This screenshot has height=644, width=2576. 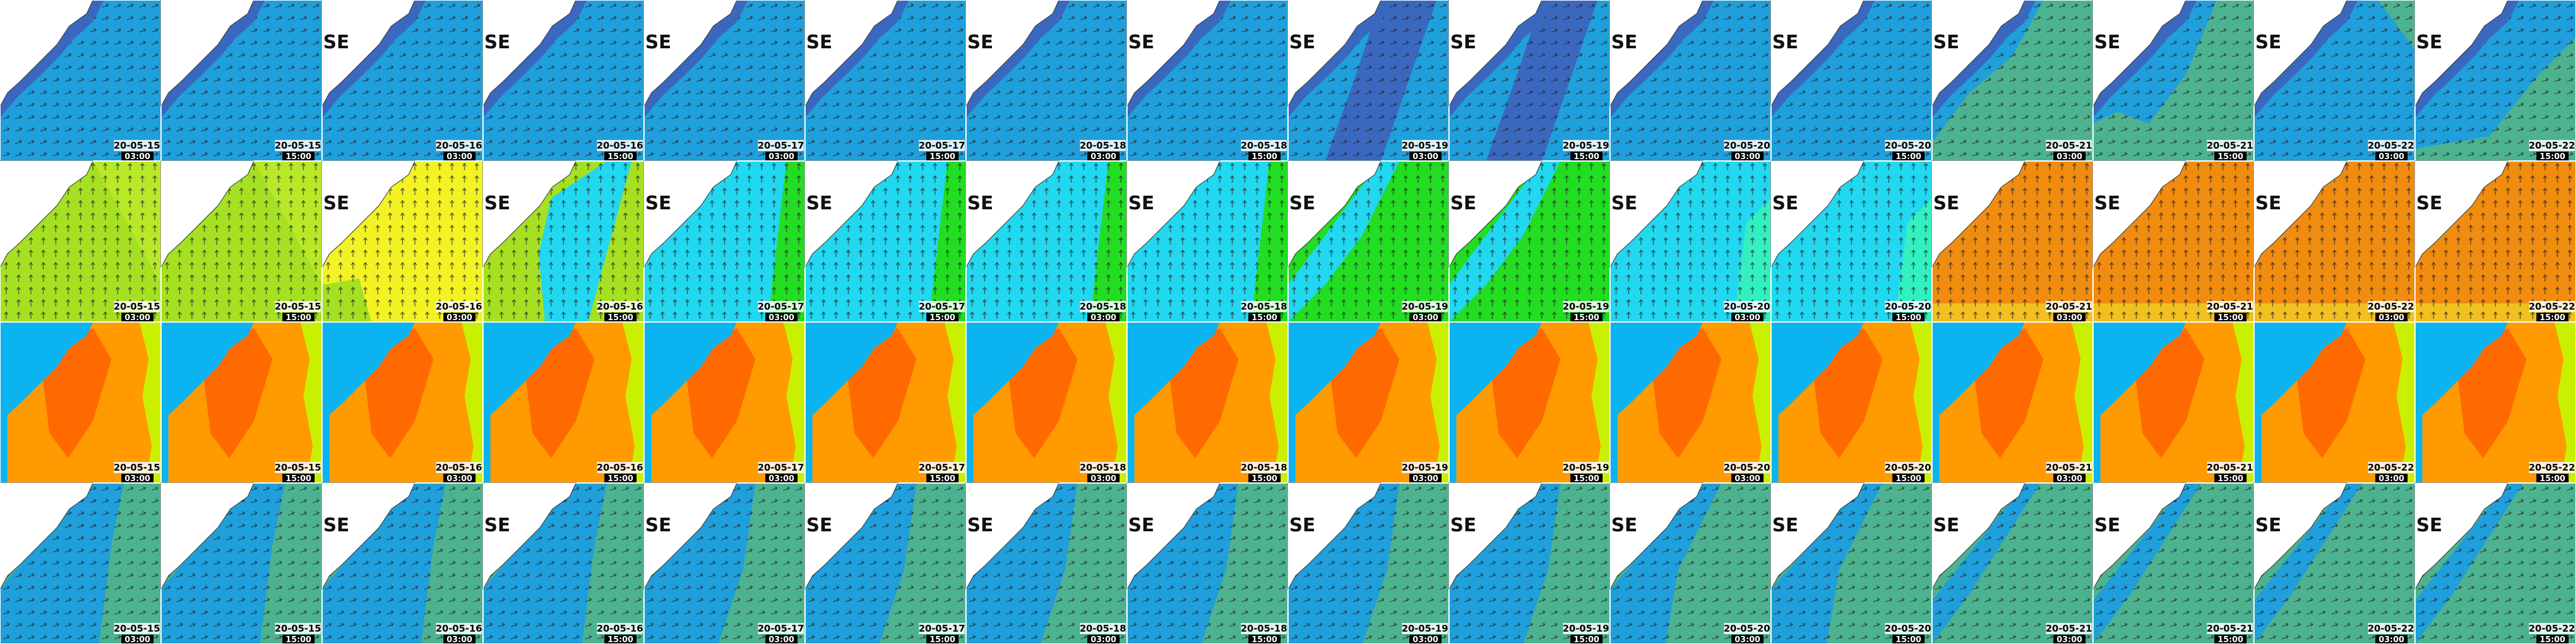 I want to click on date-label: 20-05-21, so click(x=2068, y=306).